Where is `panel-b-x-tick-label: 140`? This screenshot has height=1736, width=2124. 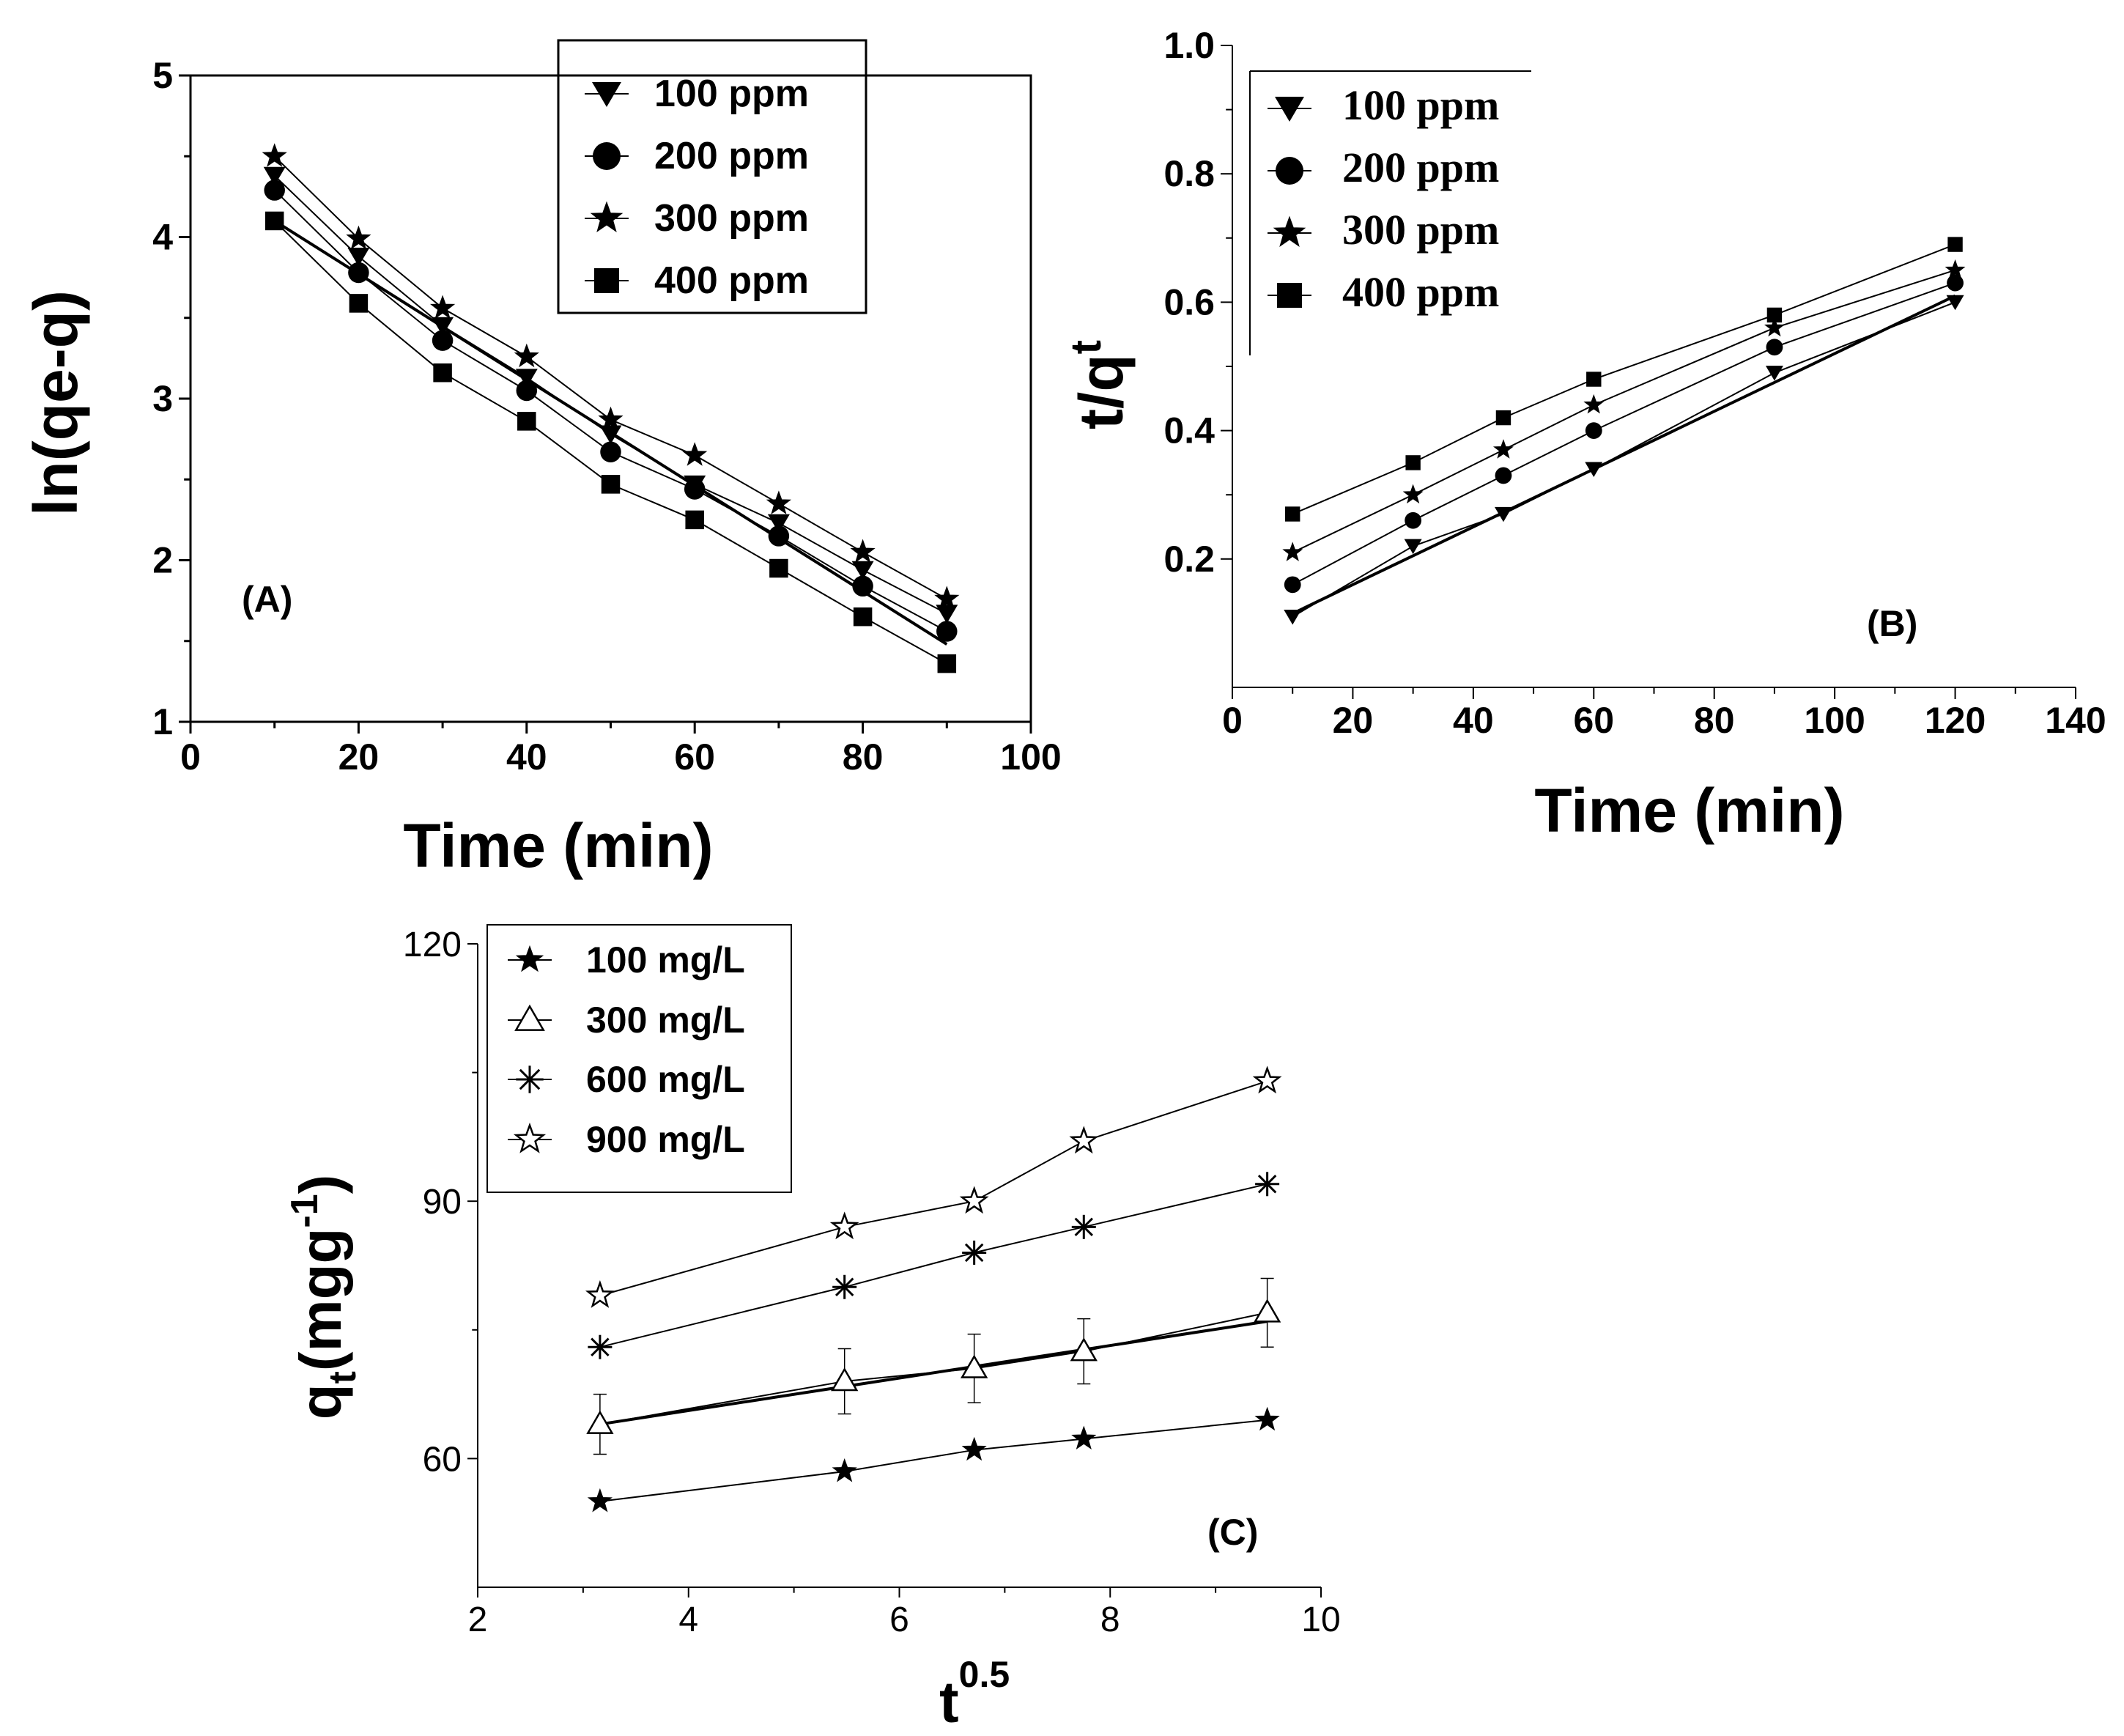
panel-b-x-tick-label: 140 is located at coordinates (2075, 720).